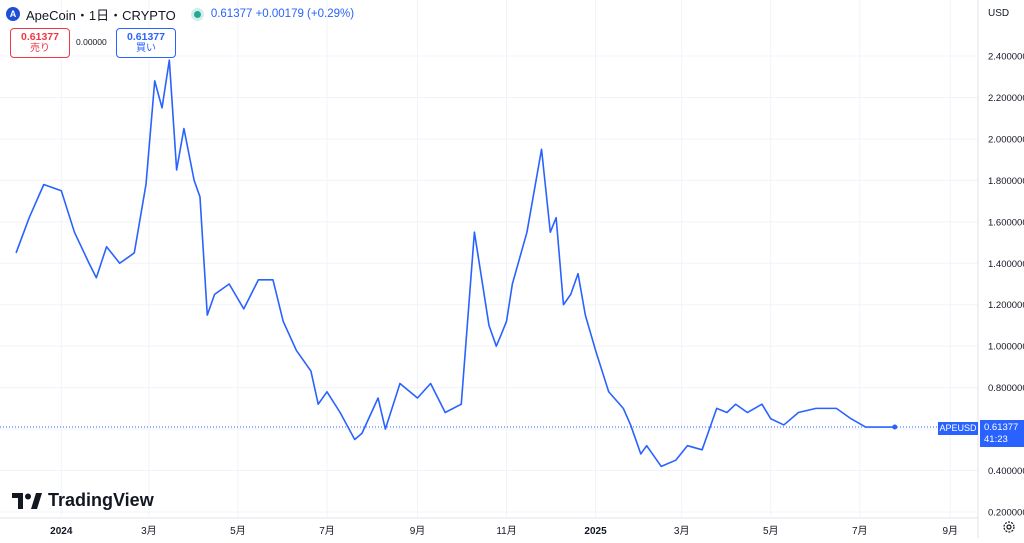 The image size is (1024, 543). I want to click on y-tick-label: 2.400000, so click(1006, 57).